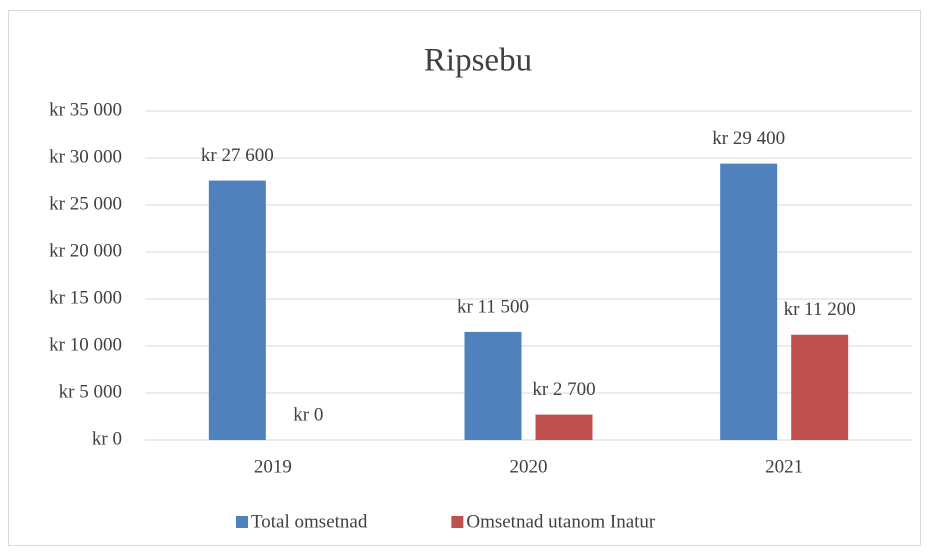 Image resolution: width=928 pixels, height=552 pixels. Describe the element at coordinates (85, 156) in the screenshot. I see `y-tick-label: kr 30 000` at that location.